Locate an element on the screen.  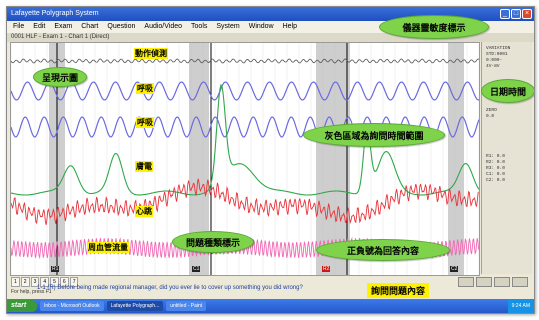
status-cell: 6 is located at coordinates (64, 282).